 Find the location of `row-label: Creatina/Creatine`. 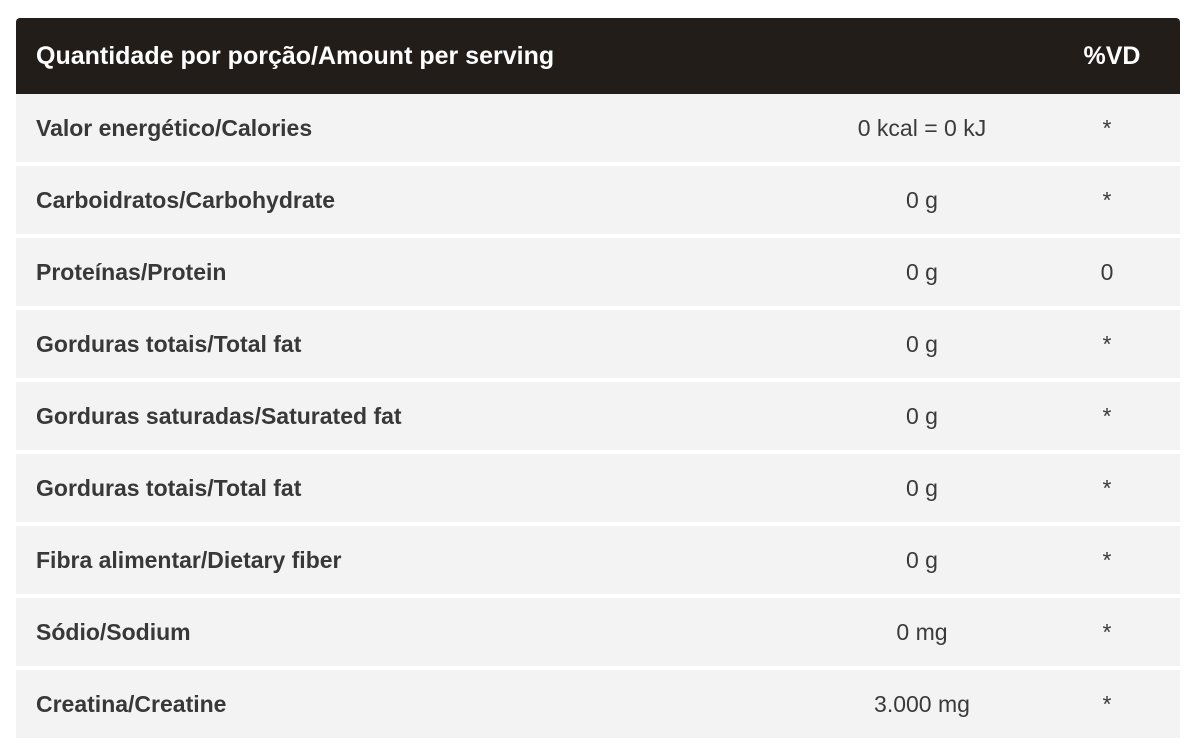

row-label: Creatina/Creatine is located at coordinates (131, 703).